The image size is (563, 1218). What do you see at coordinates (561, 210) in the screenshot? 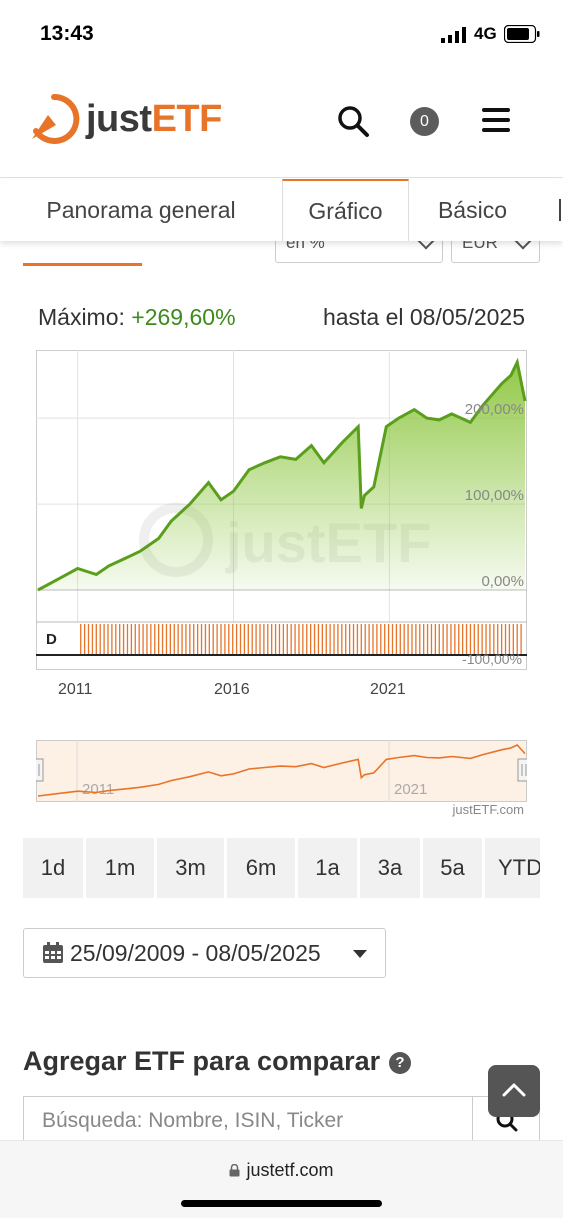
I see `tab-next` at bounding box center [561, 210].